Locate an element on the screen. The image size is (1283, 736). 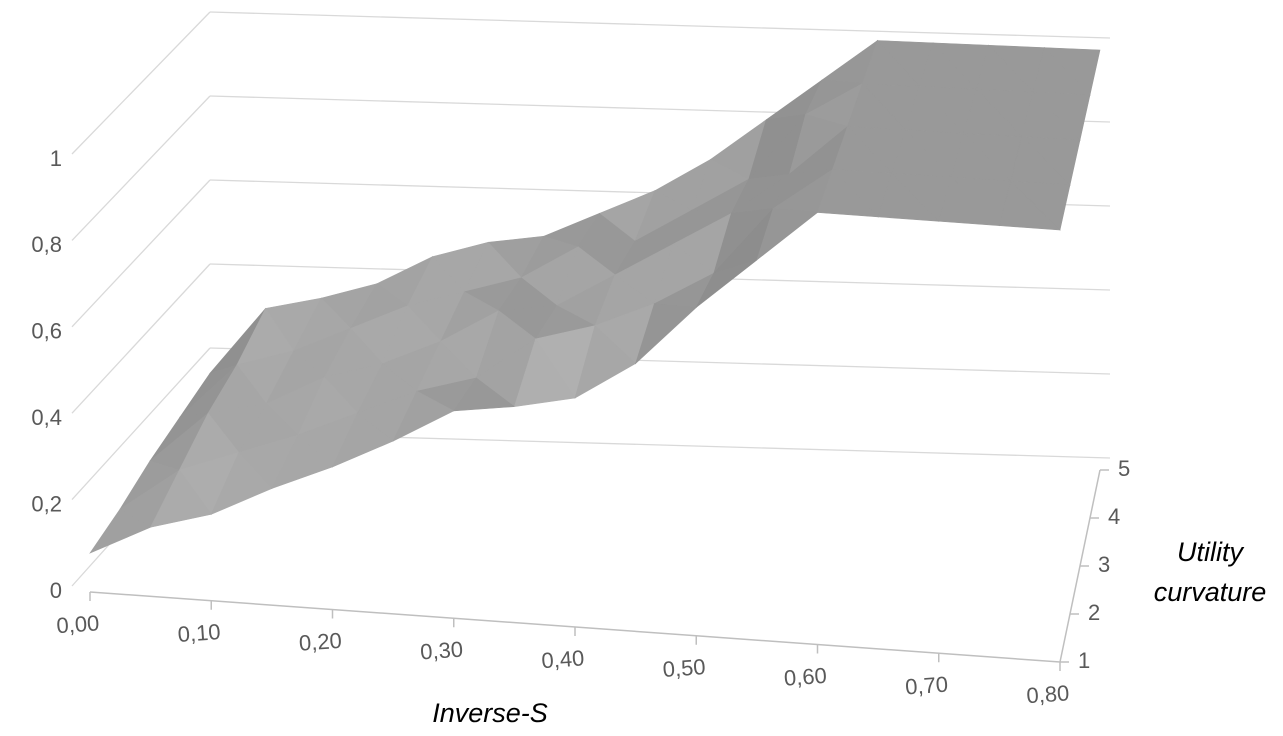
z-tick-label: 0,6 is located at coordinates (46, 331).